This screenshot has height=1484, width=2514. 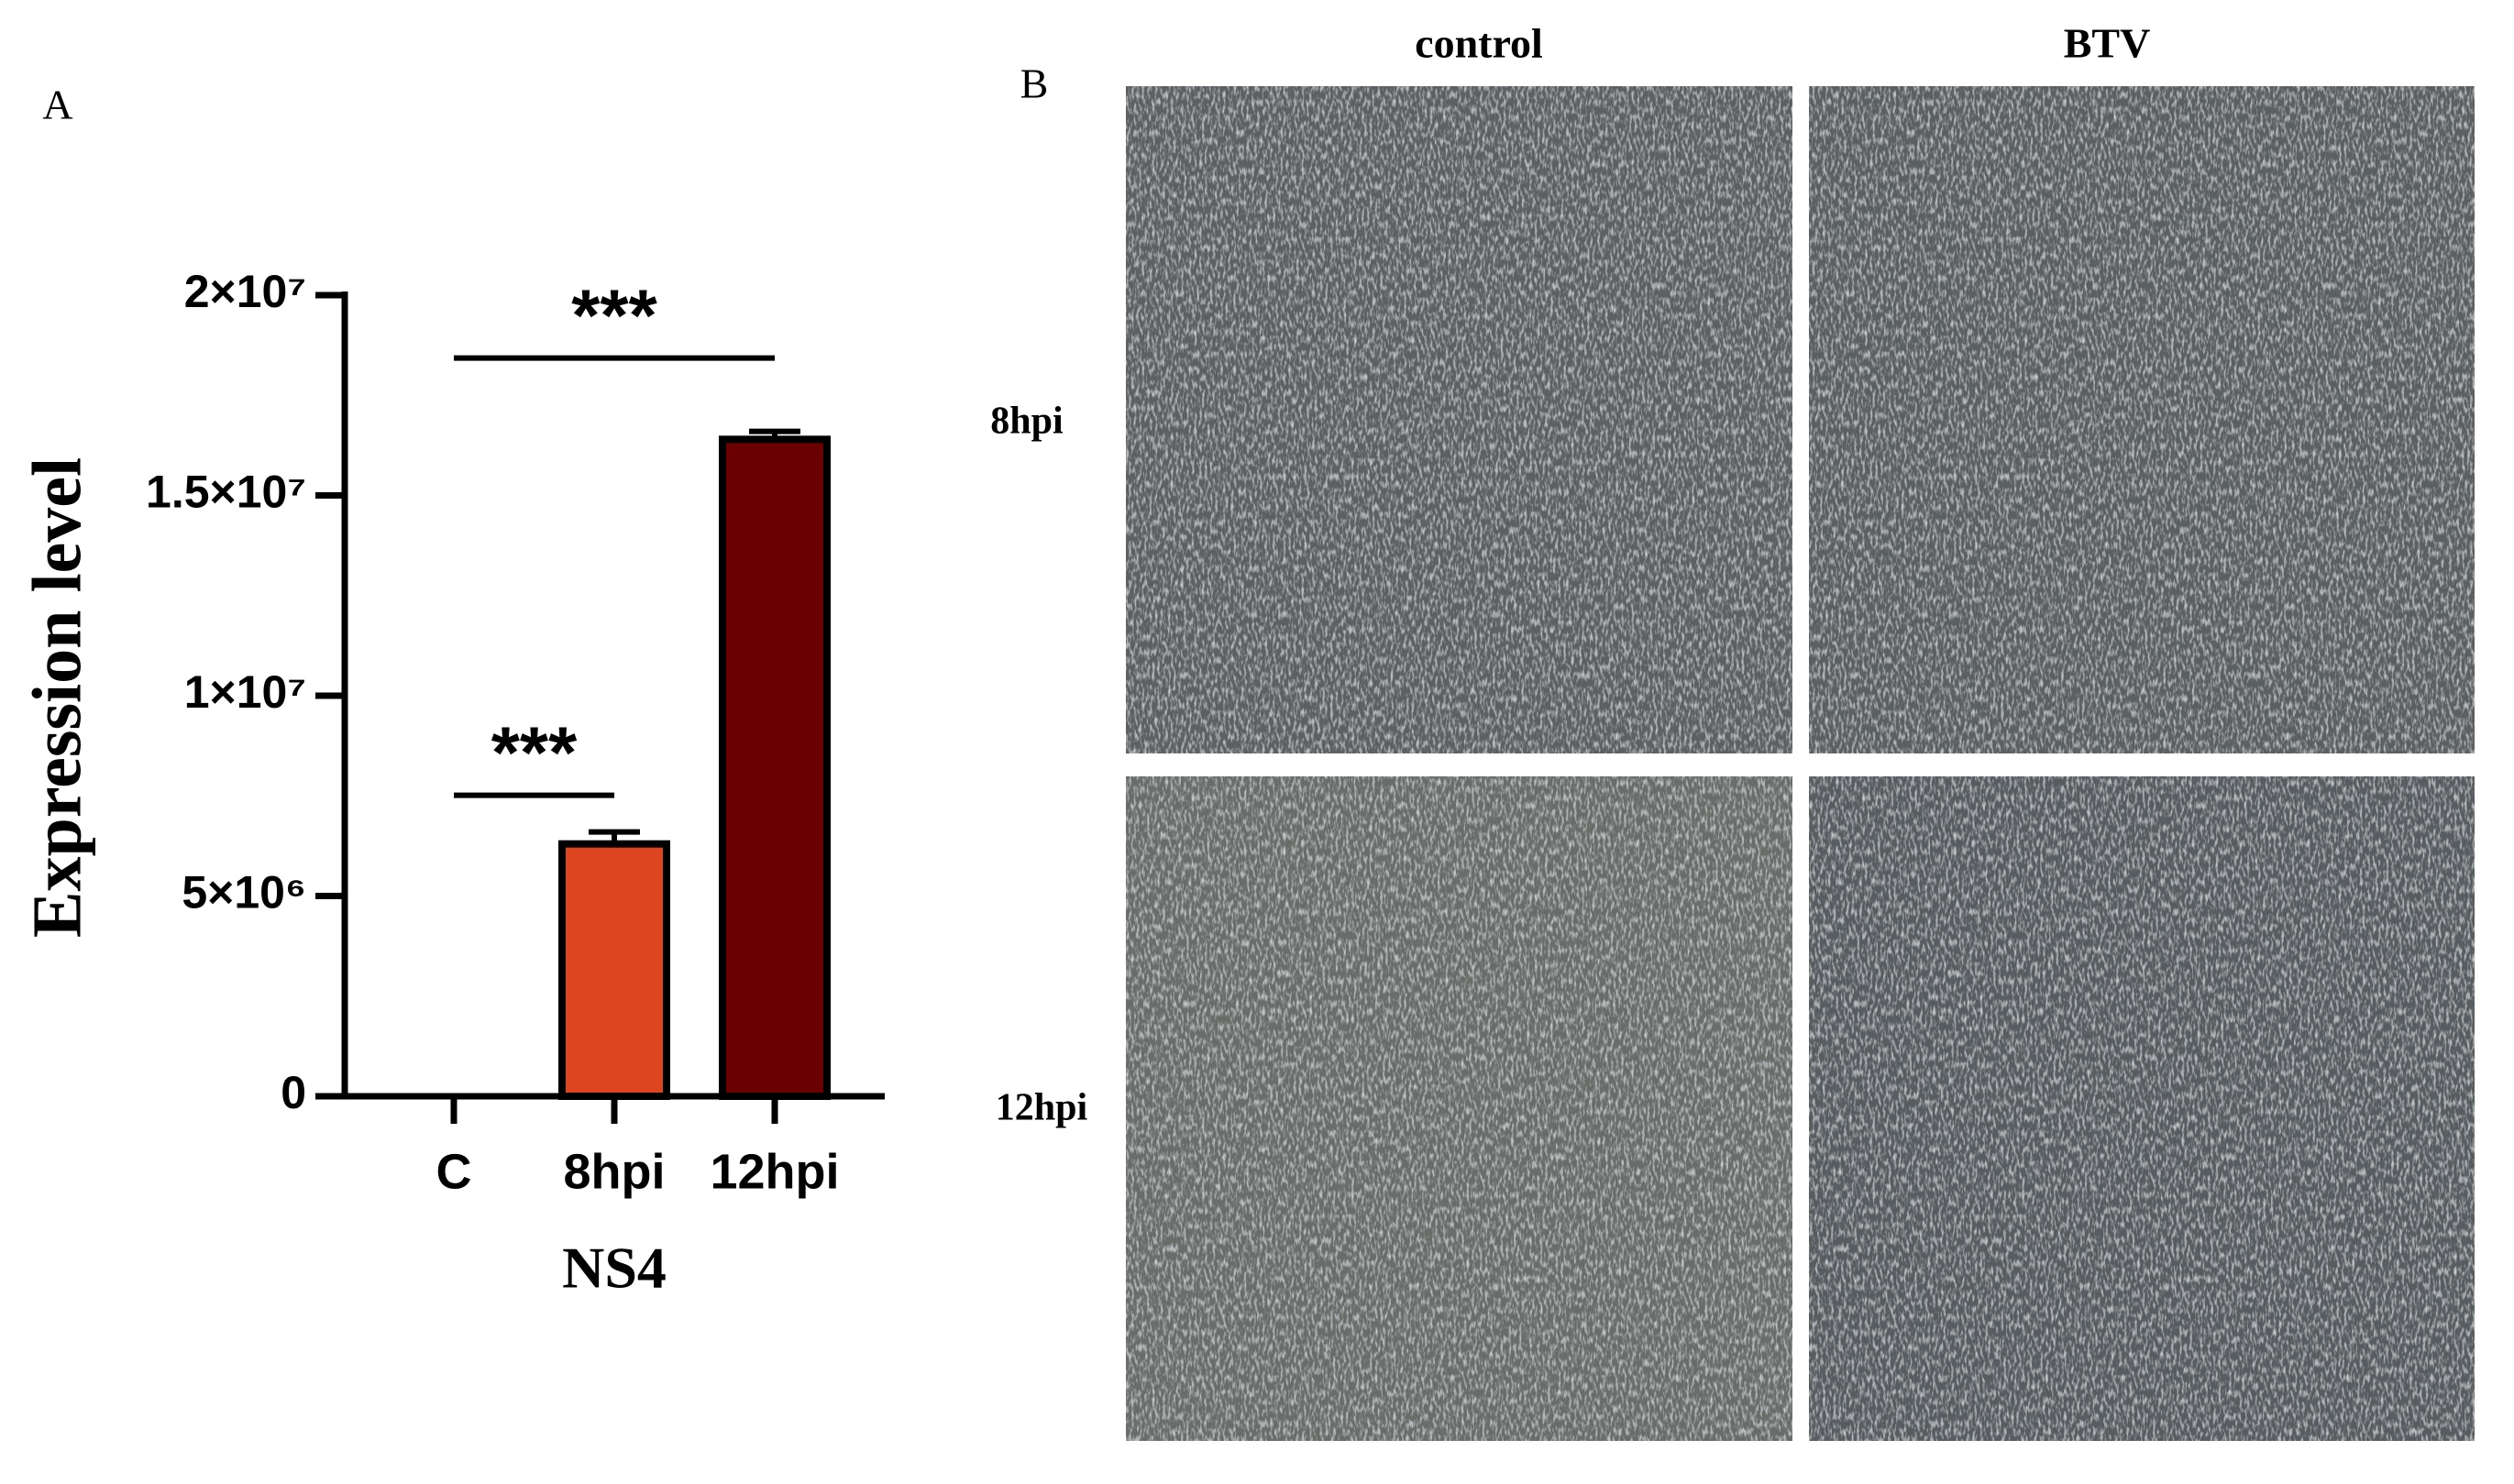 I want to click on x-tick-label: 8hpi, so click(x=614, y=1171).